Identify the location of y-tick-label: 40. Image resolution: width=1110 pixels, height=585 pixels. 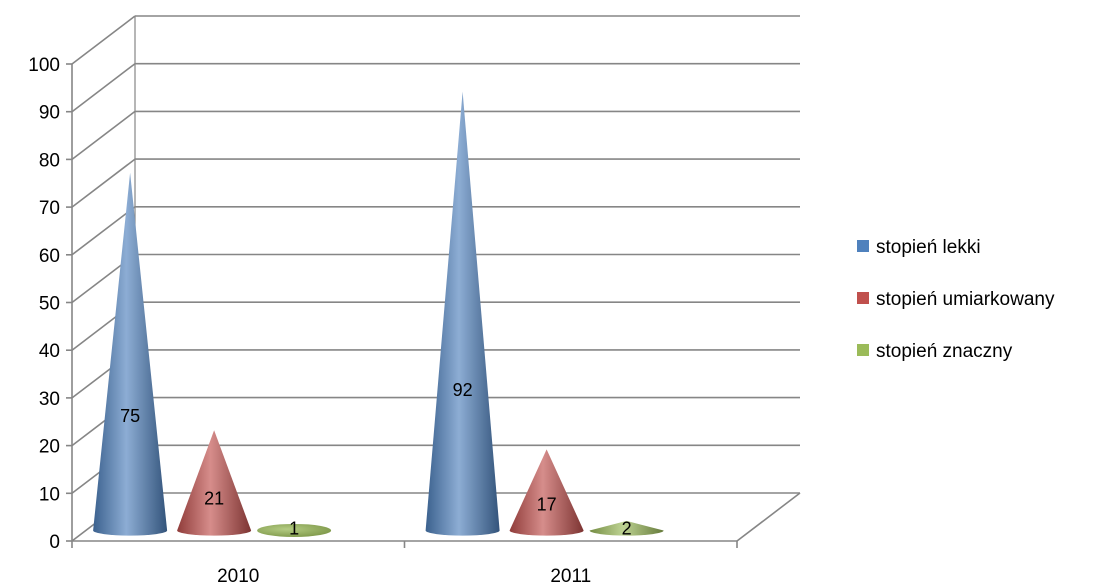
(49, 351).